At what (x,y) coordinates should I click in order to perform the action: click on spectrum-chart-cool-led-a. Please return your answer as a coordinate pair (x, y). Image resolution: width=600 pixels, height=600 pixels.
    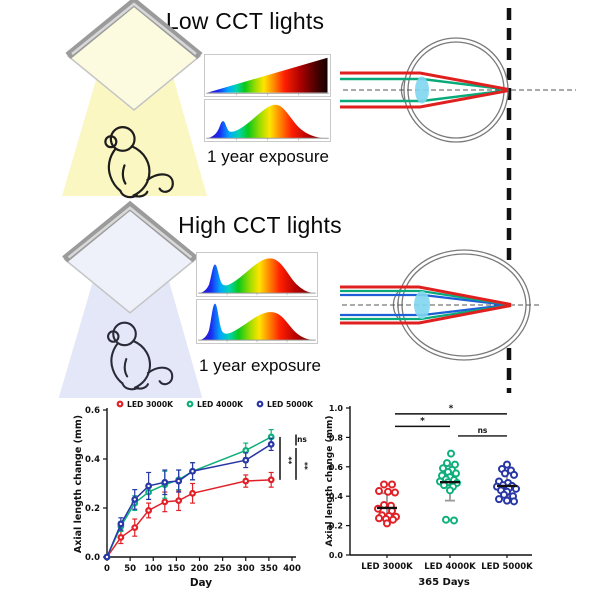
    Looking at the image, I should click on (257, 274).